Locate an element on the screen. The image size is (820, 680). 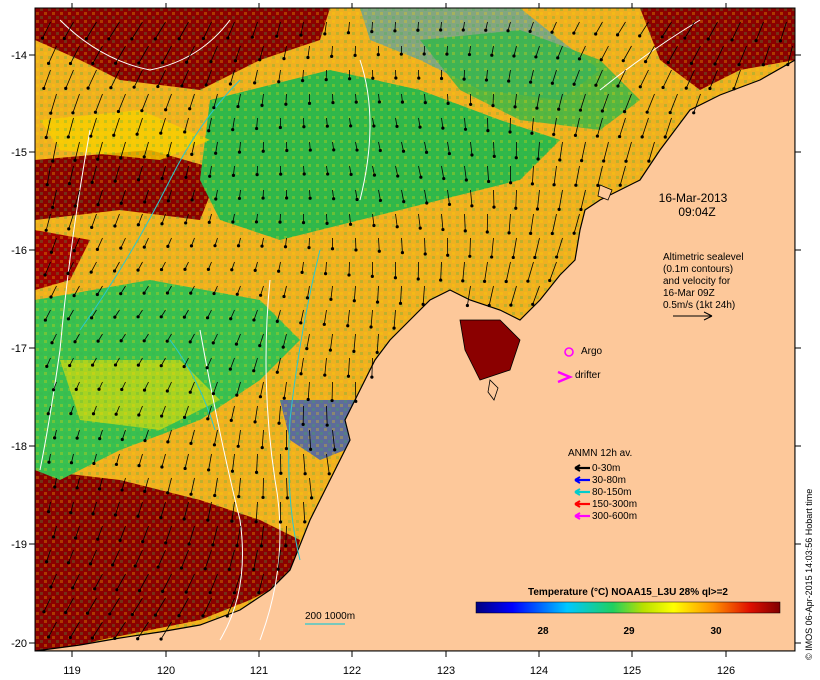
x-tick-label: 122 is located at coordinates (352, 671).